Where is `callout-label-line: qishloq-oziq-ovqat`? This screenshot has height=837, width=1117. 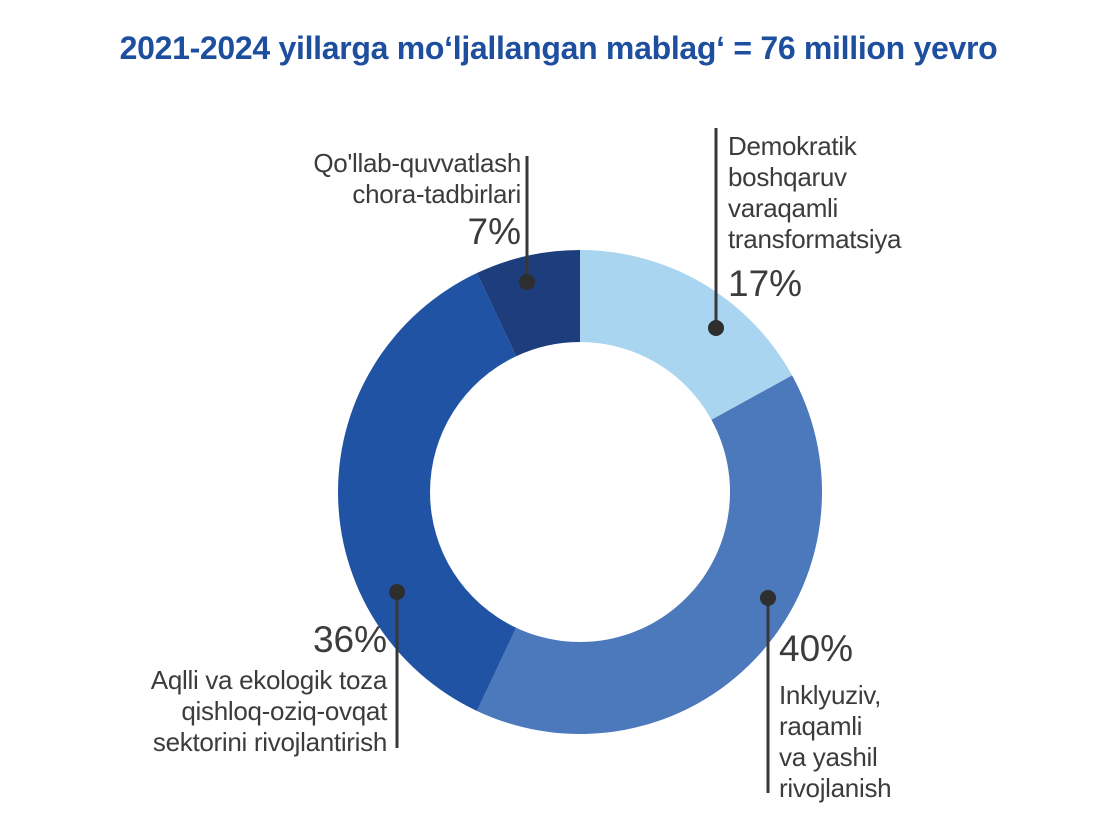 callout-label-line: qishloq-oziq-ovqat is located at coordinates (284, 711).